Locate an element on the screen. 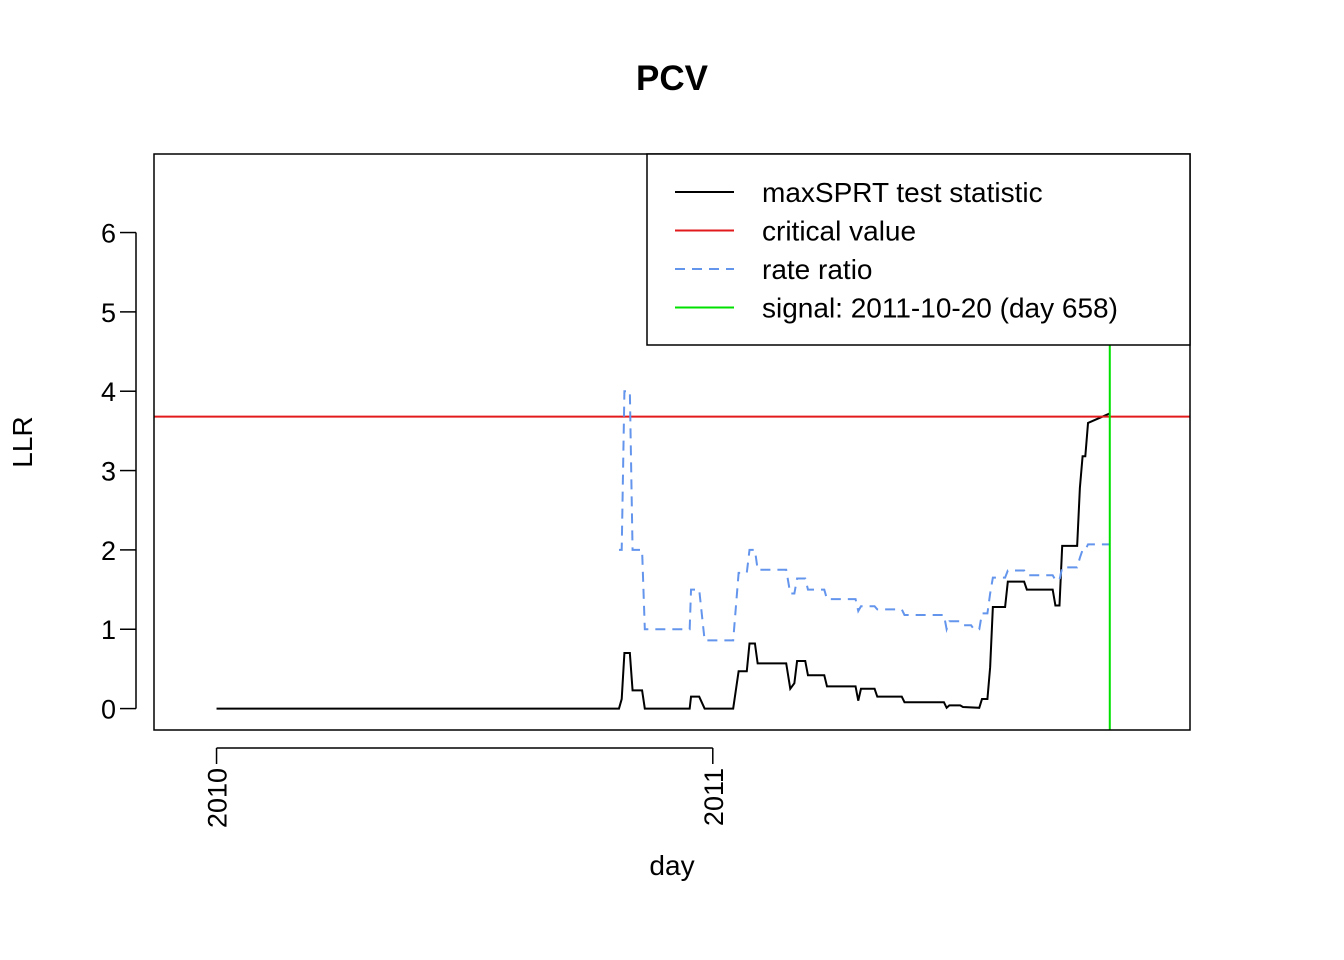  y-tick-label-1: 1 is located at coordinates (108, 630).